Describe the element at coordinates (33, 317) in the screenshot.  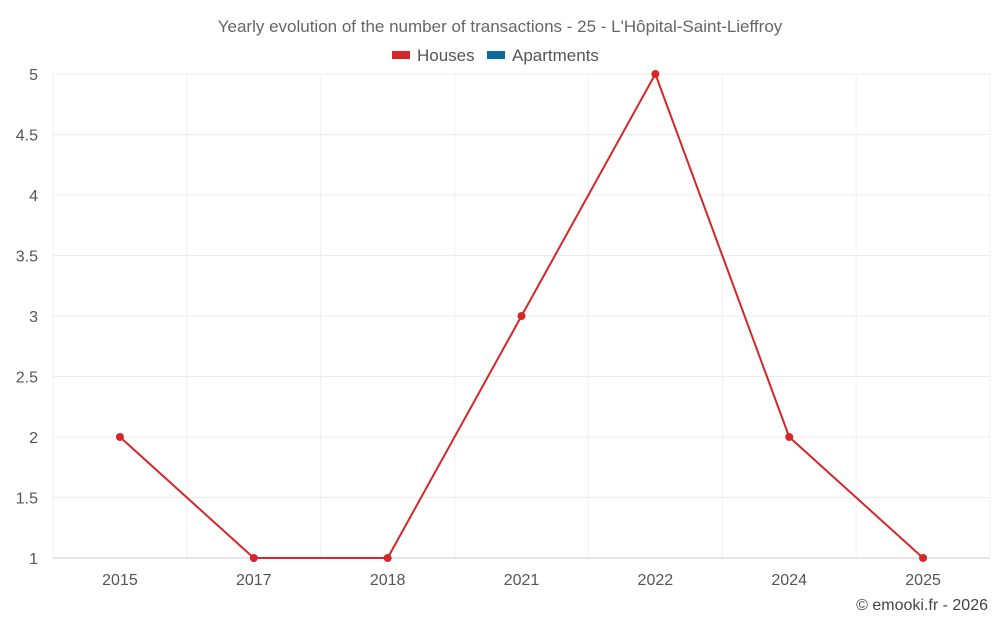
I see `y-tick-label: 3` at that location.